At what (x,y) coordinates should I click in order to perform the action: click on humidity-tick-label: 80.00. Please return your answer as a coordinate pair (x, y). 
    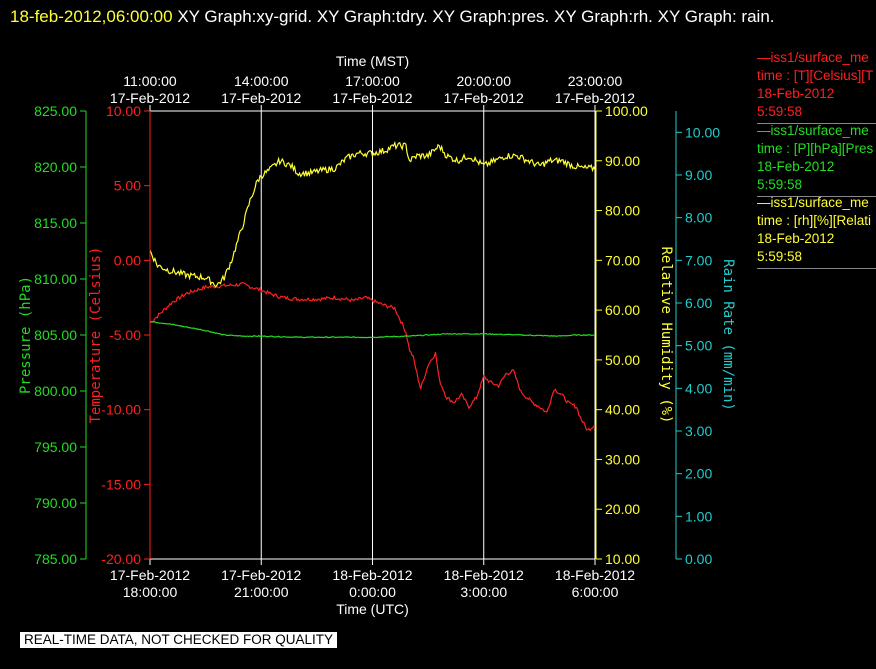
    Looking at the image, I should click on (622, 211).